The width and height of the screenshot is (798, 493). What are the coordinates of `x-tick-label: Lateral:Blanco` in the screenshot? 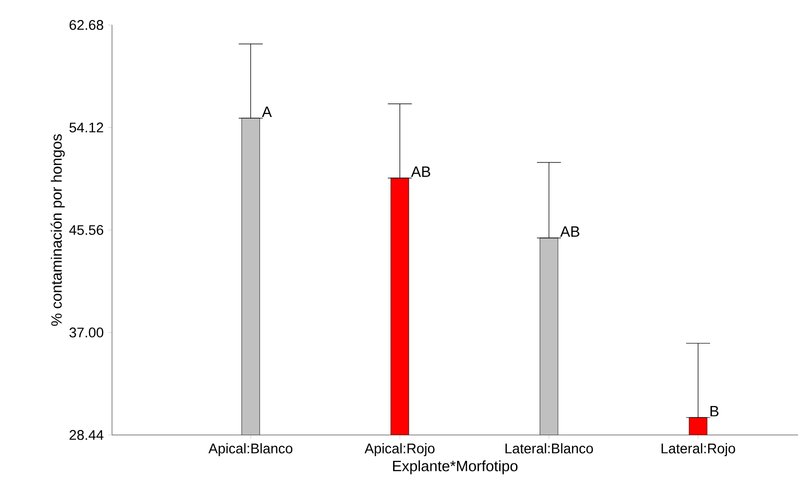 It's located at (549, 448).